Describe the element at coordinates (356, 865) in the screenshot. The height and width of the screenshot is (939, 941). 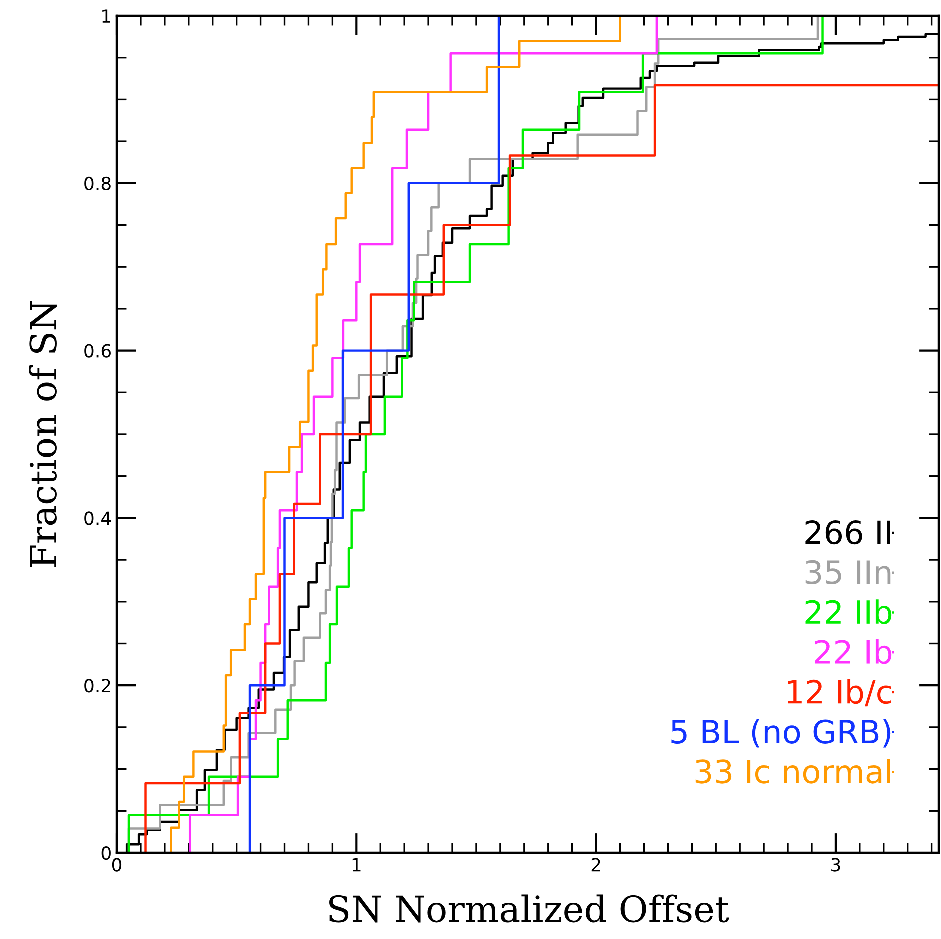
I see `x-tick-label: 1` at that location.